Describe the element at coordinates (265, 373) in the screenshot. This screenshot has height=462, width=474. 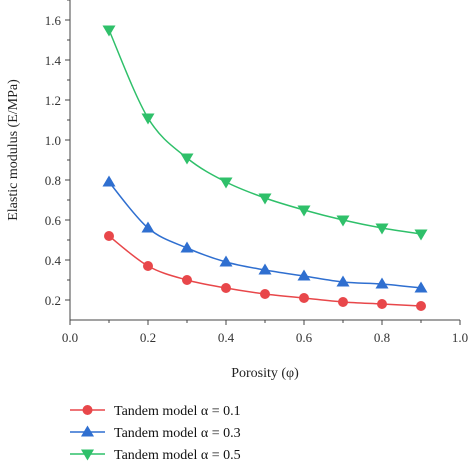
I see `x-axis-label: Porosity (φ)` at that location.